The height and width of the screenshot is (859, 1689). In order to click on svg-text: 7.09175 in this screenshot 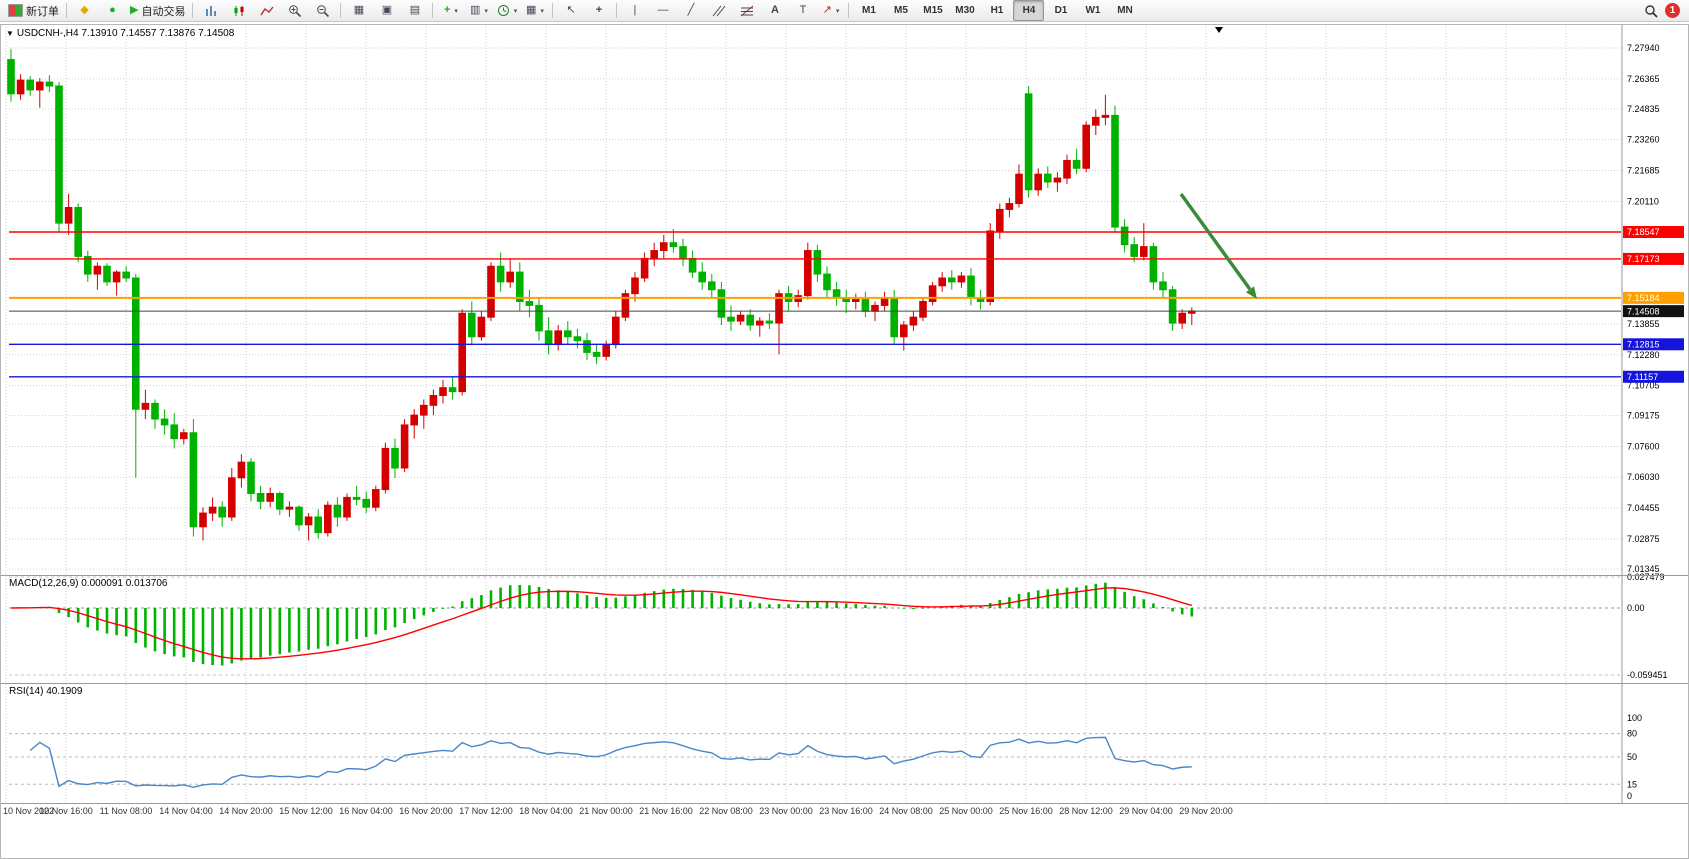, I will do `click(1643, 416)`.